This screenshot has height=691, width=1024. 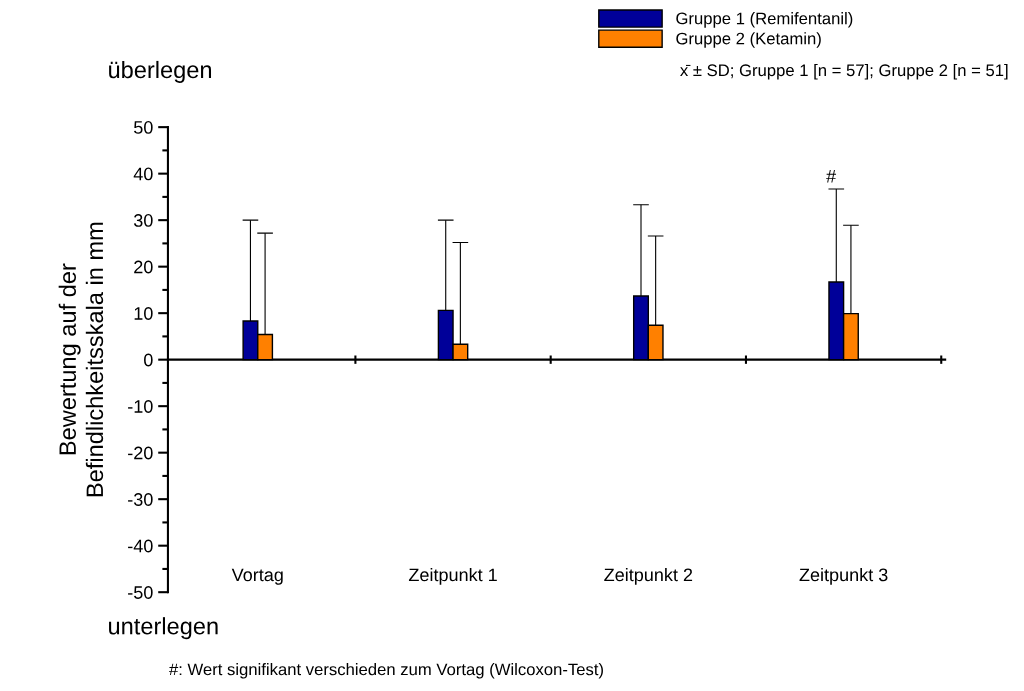 What do you see at coordinates (257, 576) in the screenshot?
I see `x-tick-label: Vortag` at bounding box center [257, 576].